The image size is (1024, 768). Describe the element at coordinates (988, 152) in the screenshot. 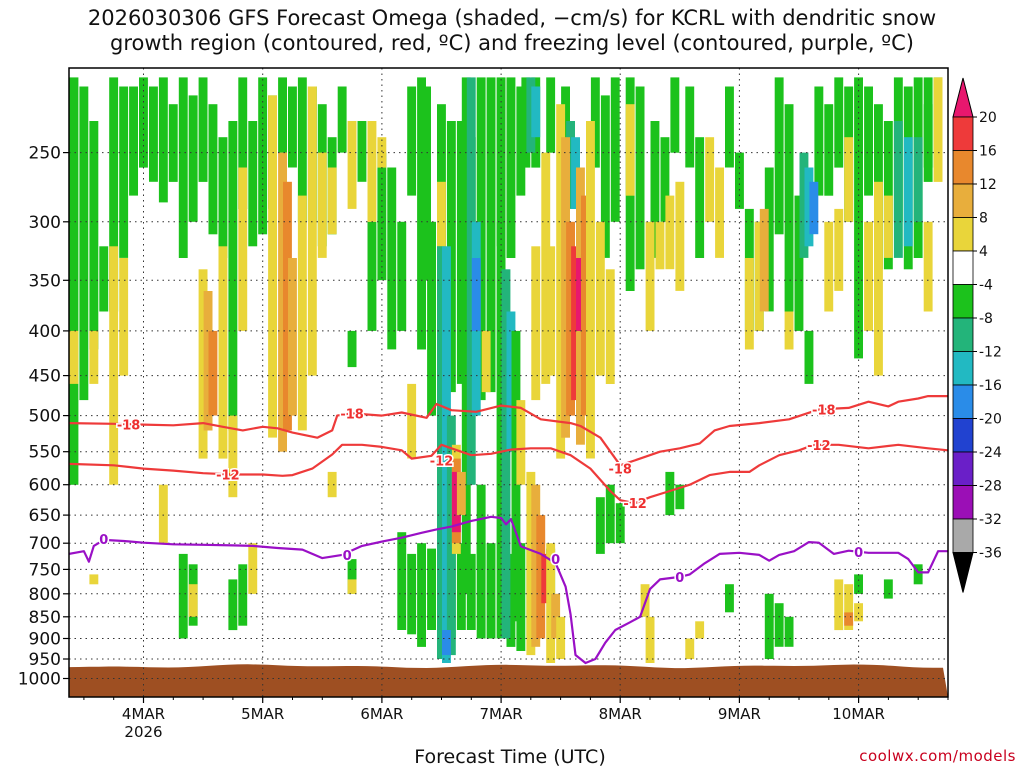

I see `colorbar-label: 16` at that location.